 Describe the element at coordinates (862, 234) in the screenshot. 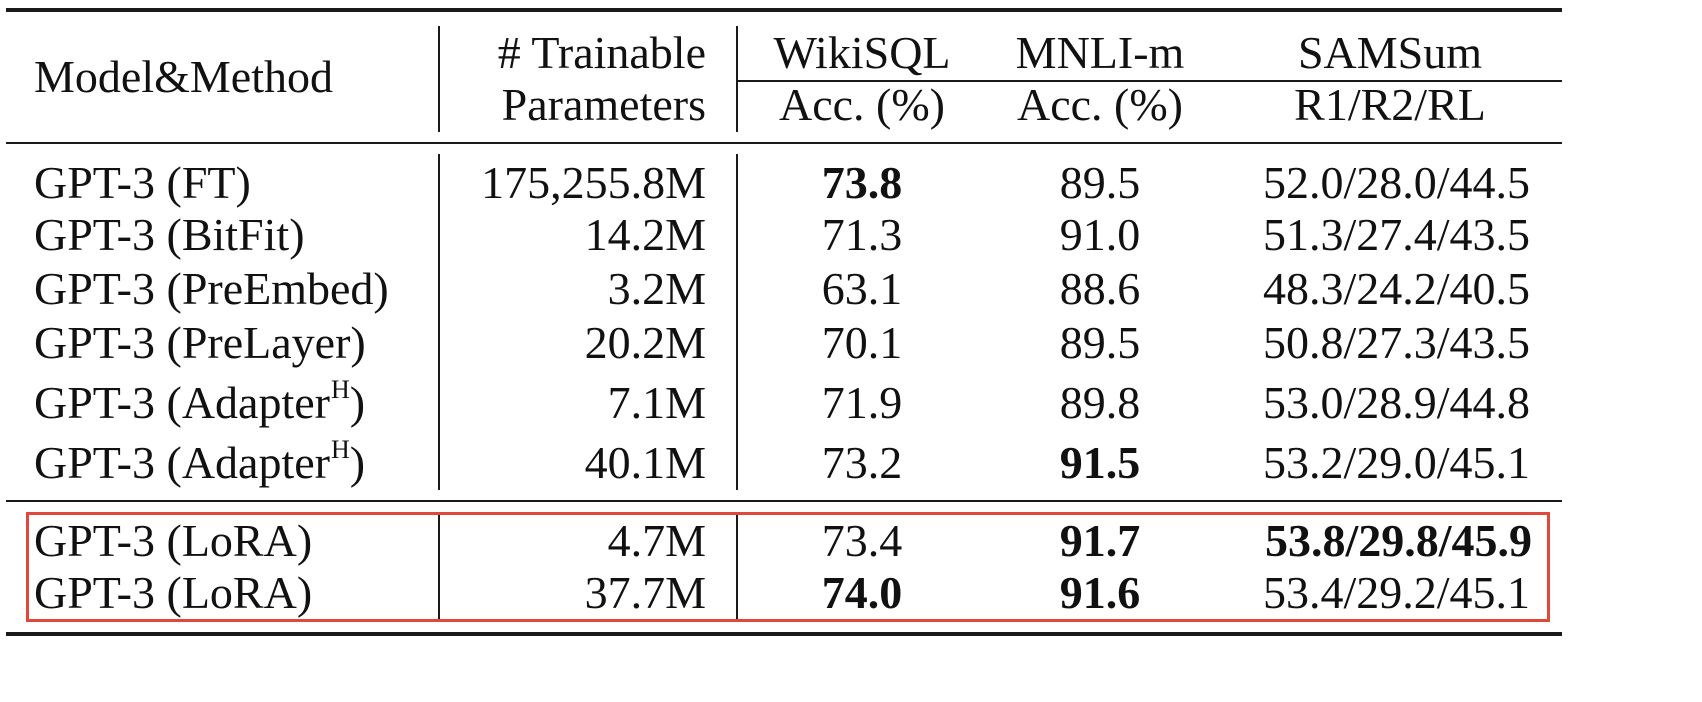

I see `row-wikisql: 71.3` at that location.